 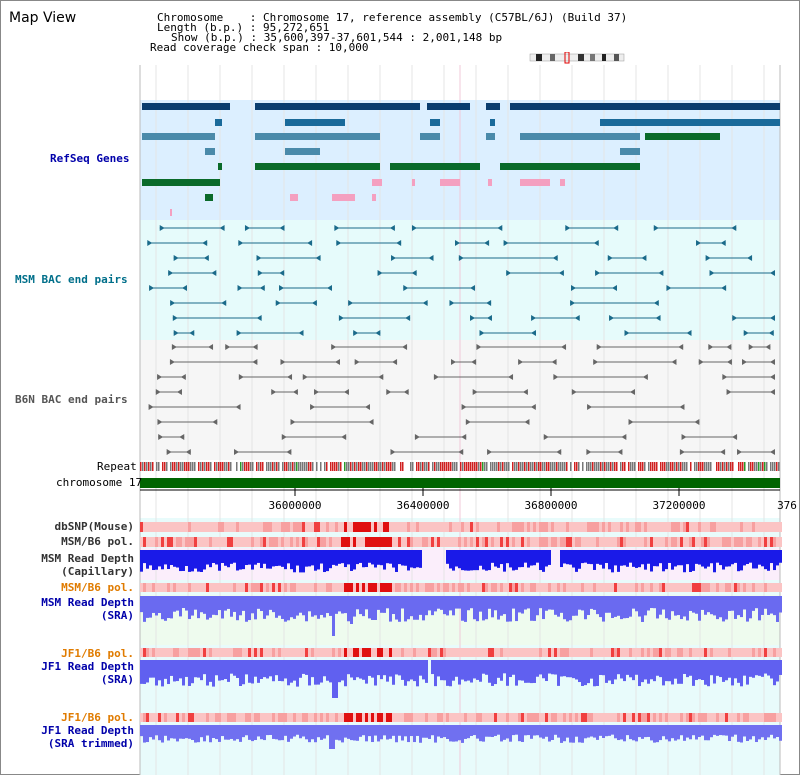 What do you see at coordinates (578, 58) in the screenshot?
I see `chromosome-ideogram` at bounding box center [578, 58].